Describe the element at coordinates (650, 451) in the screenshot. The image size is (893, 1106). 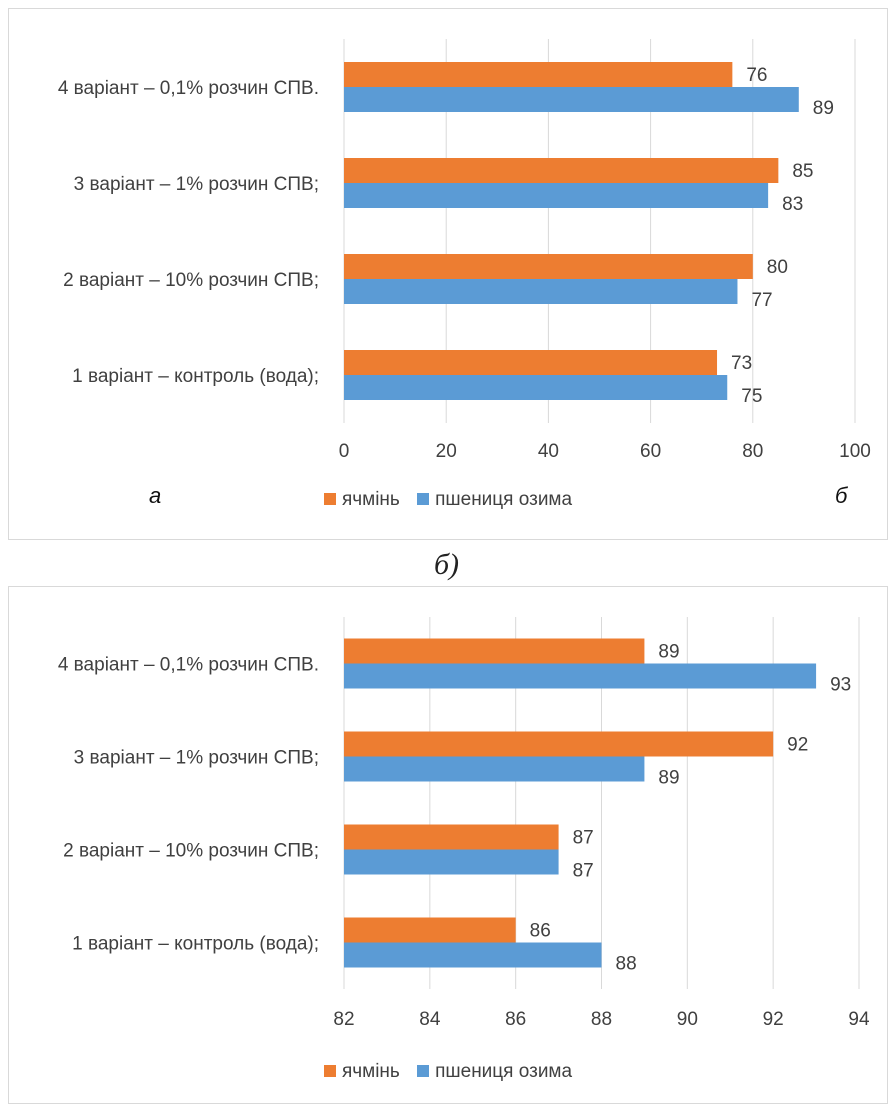
I see `x-tick-label: 60` at that location.